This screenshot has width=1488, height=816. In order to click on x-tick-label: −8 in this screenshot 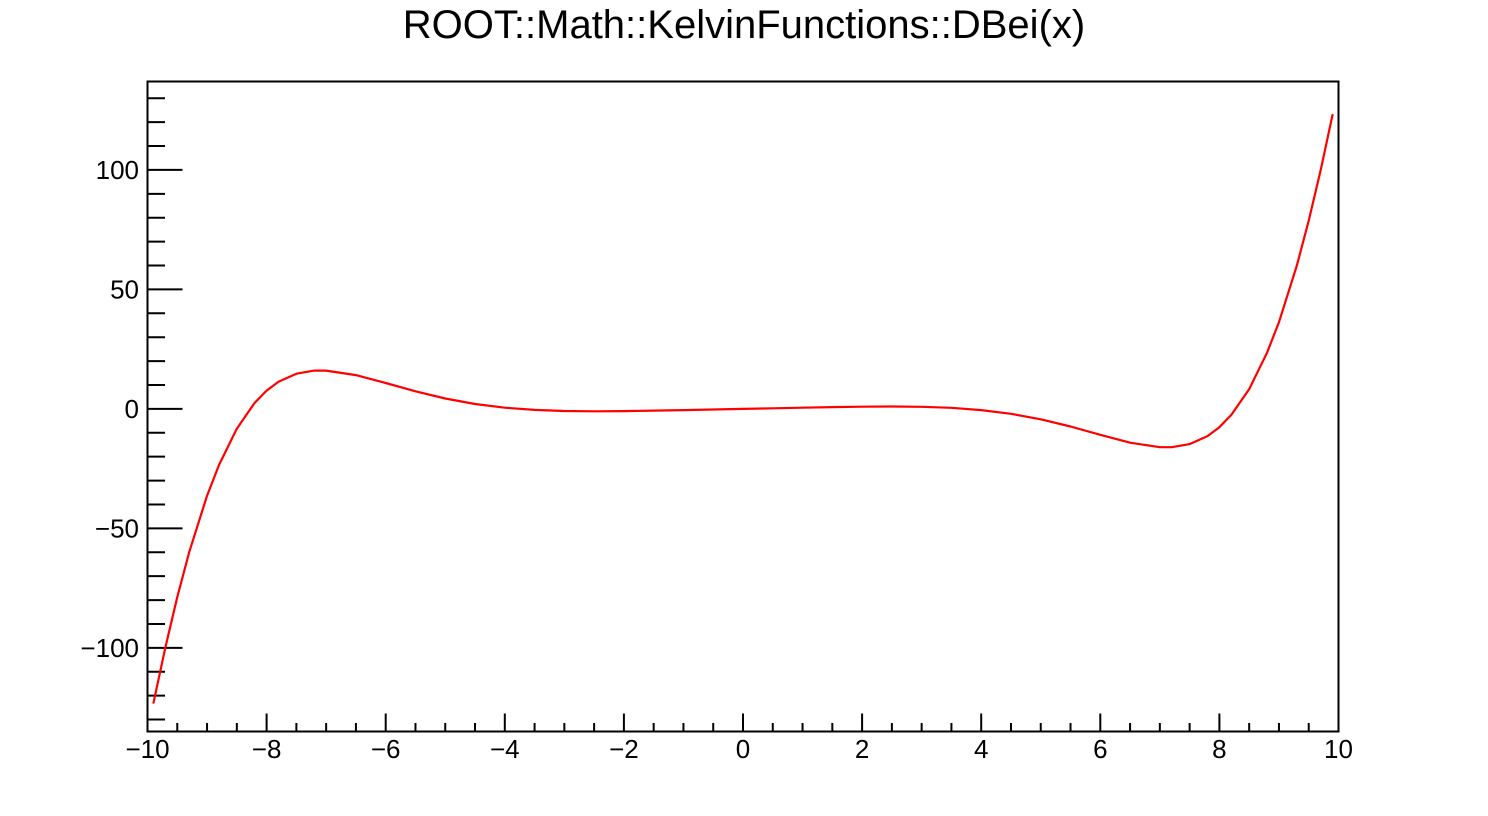, I will do `click(267, 749)`.